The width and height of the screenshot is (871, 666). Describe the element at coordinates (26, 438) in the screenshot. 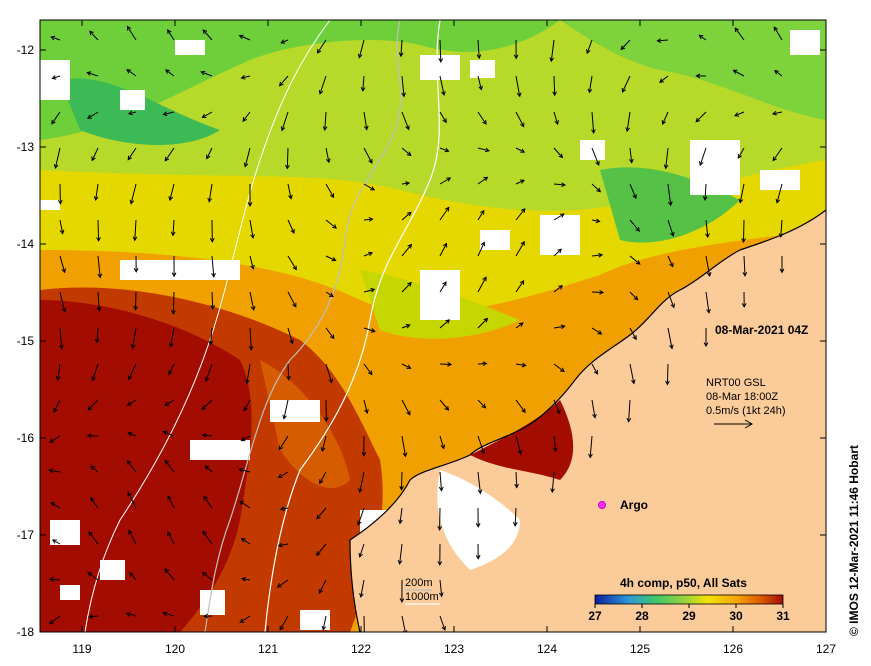

I see `lat-tick-label: -16` at that location.